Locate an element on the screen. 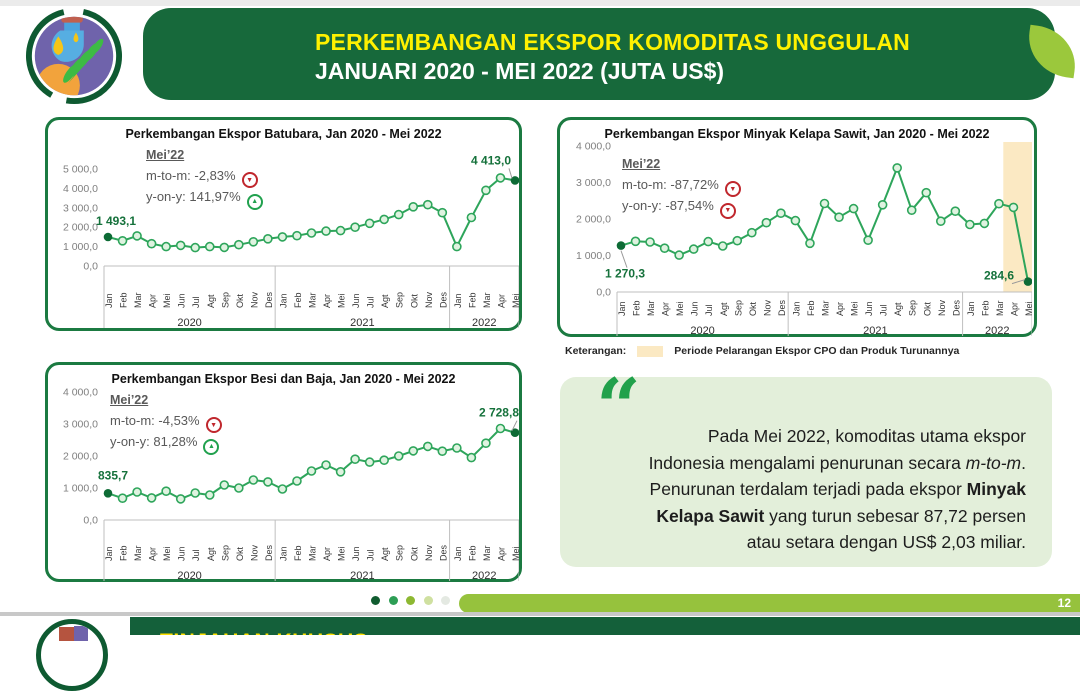 The image size is (1080, 691). palm-leaf-icon is located at coordinates (83, 61).